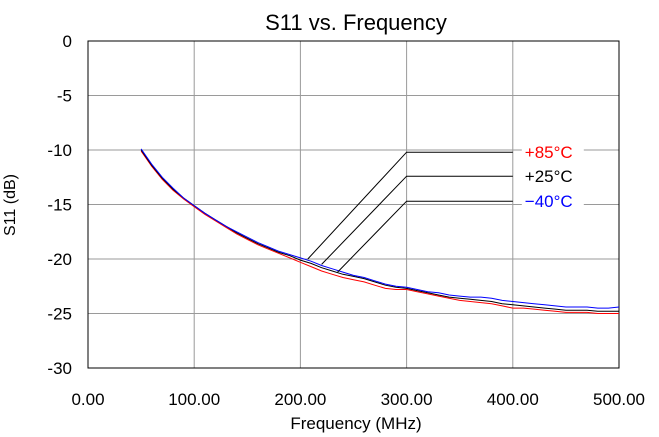 The image size is (659, 437). I want to click on y-tick-label: -25, so click(59, 314).